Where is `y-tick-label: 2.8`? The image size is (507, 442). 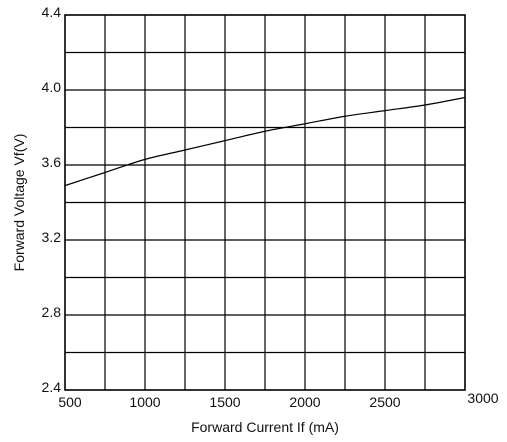
y-tick-label: 2.8 is located at coordinates (52, 312).